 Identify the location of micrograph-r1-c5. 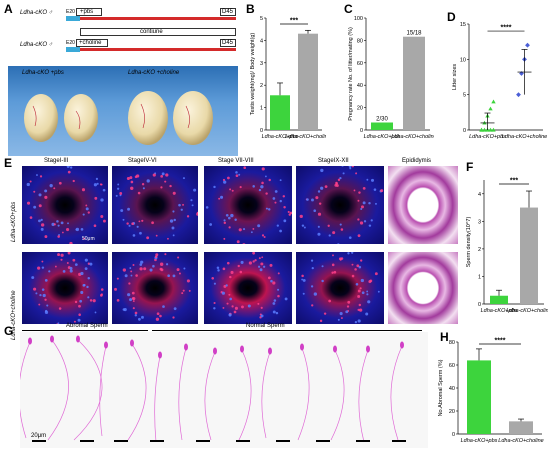
(423, 205).